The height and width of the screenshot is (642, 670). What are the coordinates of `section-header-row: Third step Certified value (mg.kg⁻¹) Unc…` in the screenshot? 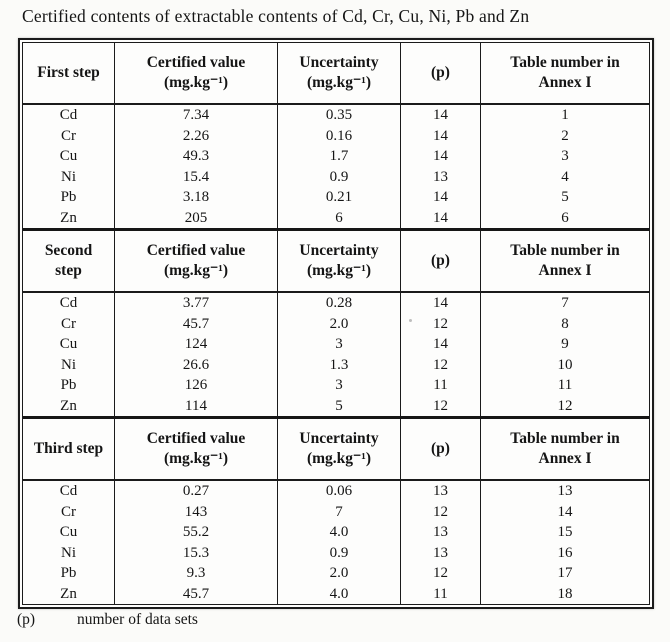 It's located at (336, 450).